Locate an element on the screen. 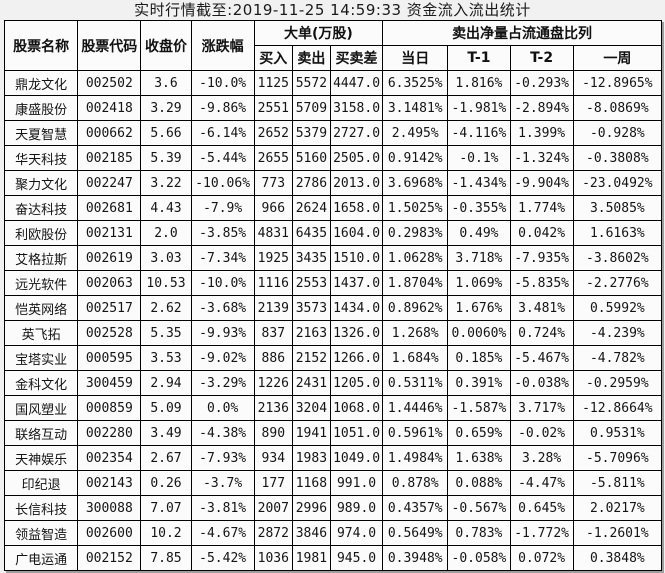 The height and width of the screenshot is (573, 665). today-ratio-cell: 0.3948% is located at coordinates (415, 558).